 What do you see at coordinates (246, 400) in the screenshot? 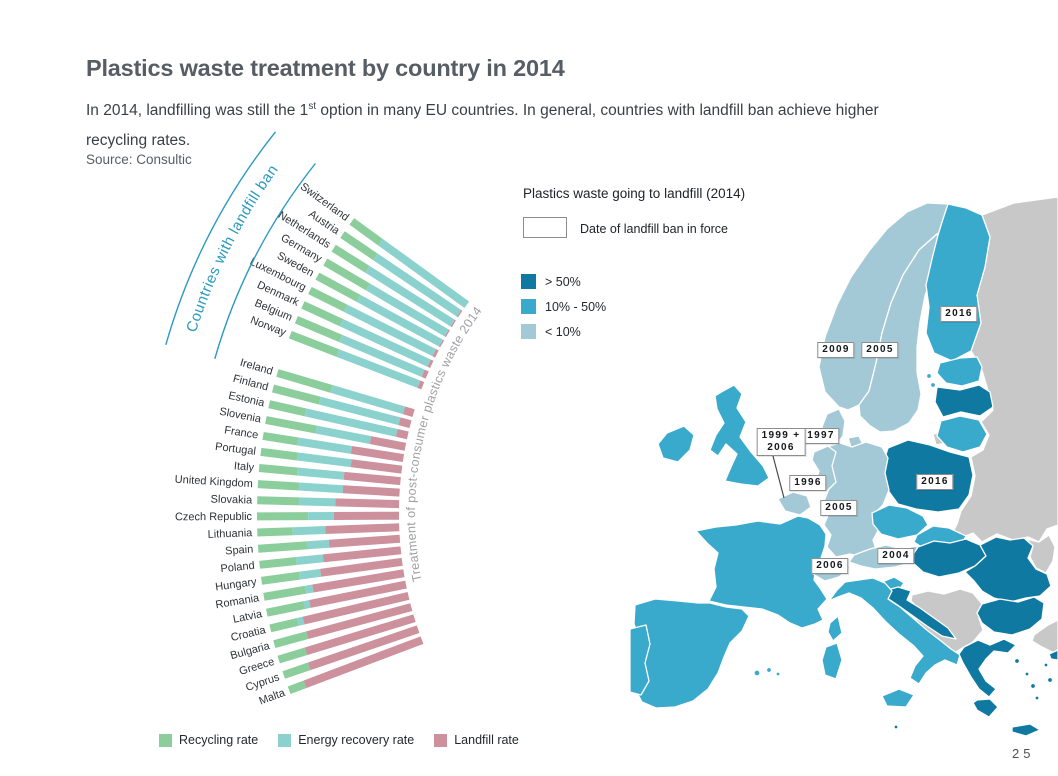
I see `fan-country-label: Estonia` at bounding box center [246, 400].